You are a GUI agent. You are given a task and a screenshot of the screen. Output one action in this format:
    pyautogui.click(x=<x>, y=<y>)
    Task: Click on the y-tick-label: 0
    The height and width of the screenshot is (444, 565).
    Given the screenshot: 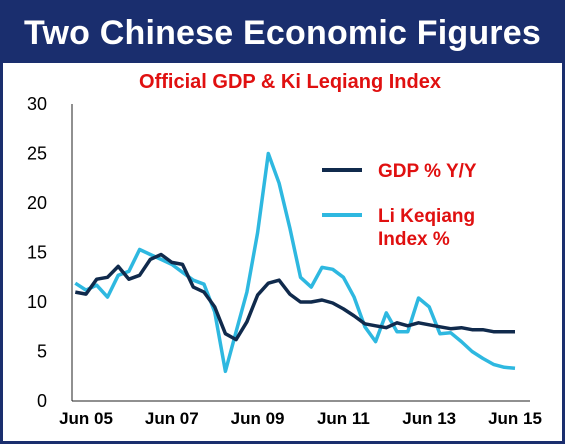 What is the action you would take?
    pyautogui.click(x=42, y=401)
    